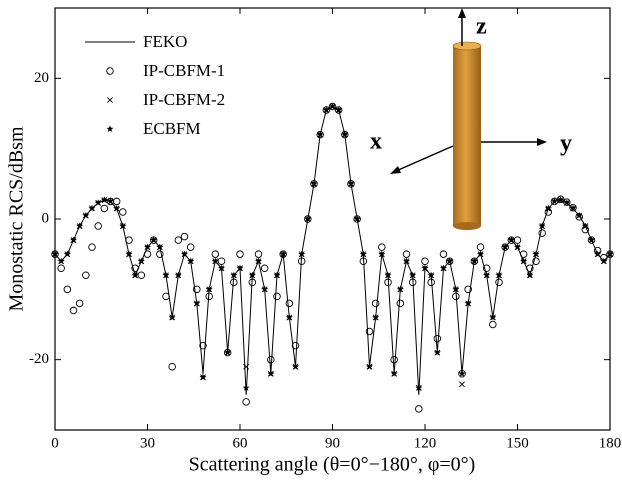 This screenshot has height=487, width=622. Describe the element at coordinates (172, 128) in the screenshot. I see `legend-label: ECBFM` at that location.